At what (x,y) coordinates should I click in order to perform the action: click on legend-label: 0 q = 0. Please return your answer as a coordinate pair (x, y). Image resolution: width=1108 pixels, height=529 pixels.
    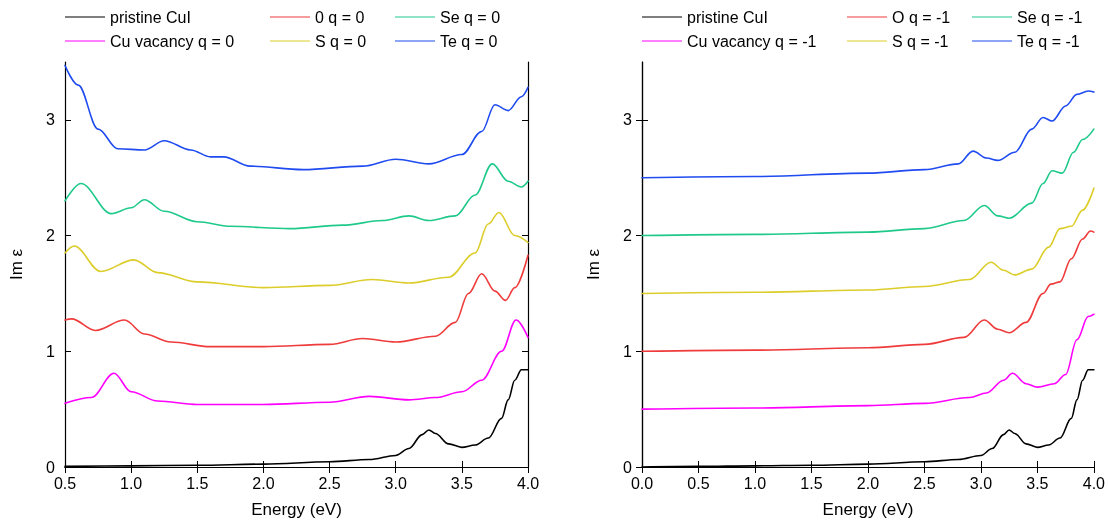
    Looking at the image, I should click on (340, 17).